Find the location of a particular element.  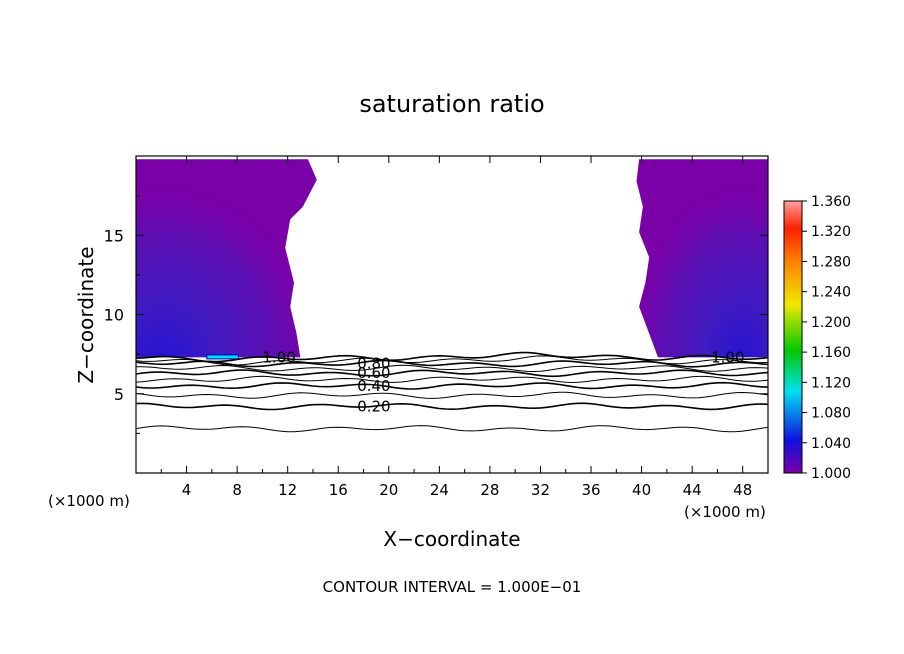

colorbar is located at coordinates (793, 337).